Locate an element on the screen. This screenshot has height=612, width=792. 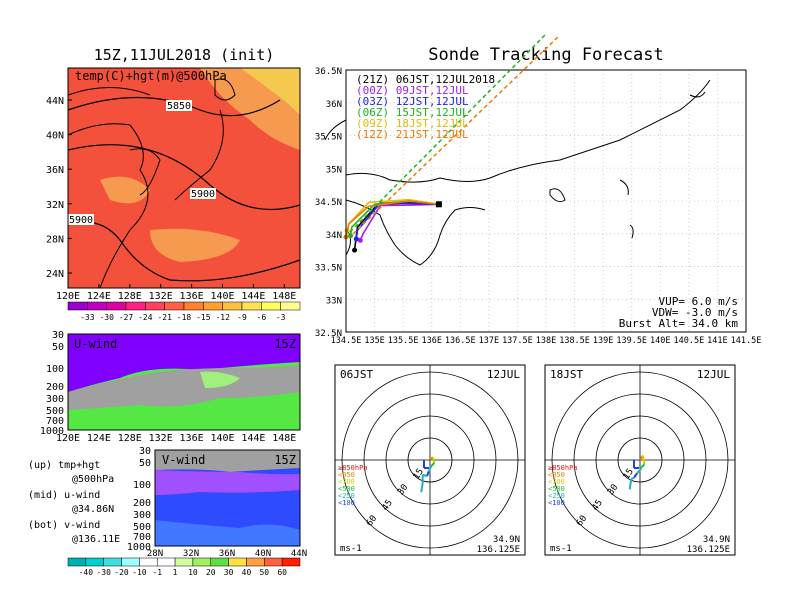
lon-tick-label: 124E is located at coordinates (99, 438).